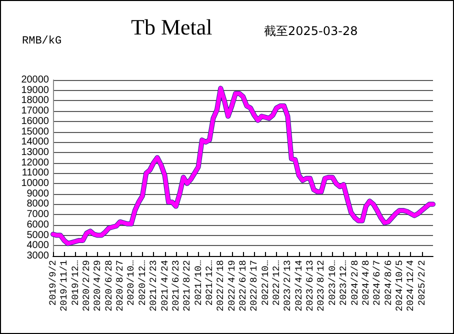 The width and height of the screenshot is (454, 334). I want to click on x-tick-label: 2020/6/28, so click(108, 286).